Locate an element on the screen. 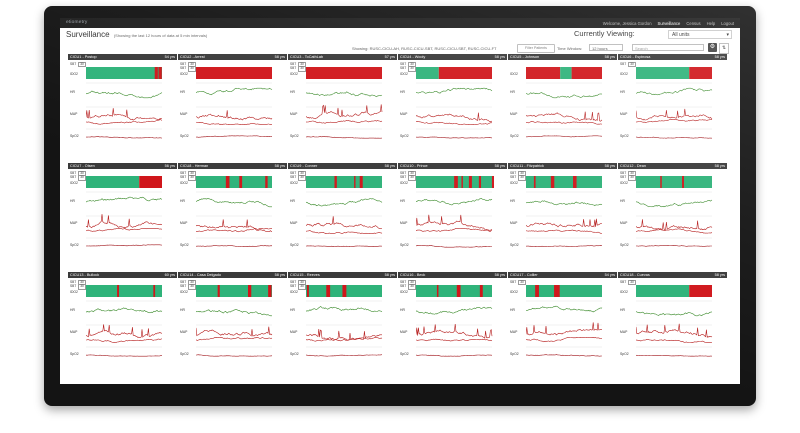 The height and width of the screenshot is (433, 800). patient-panel: CICU6 - Espinosa 58 yrs SBT 30 IDO2 HR MAP SpO2 is located at coordinates (672, 107).